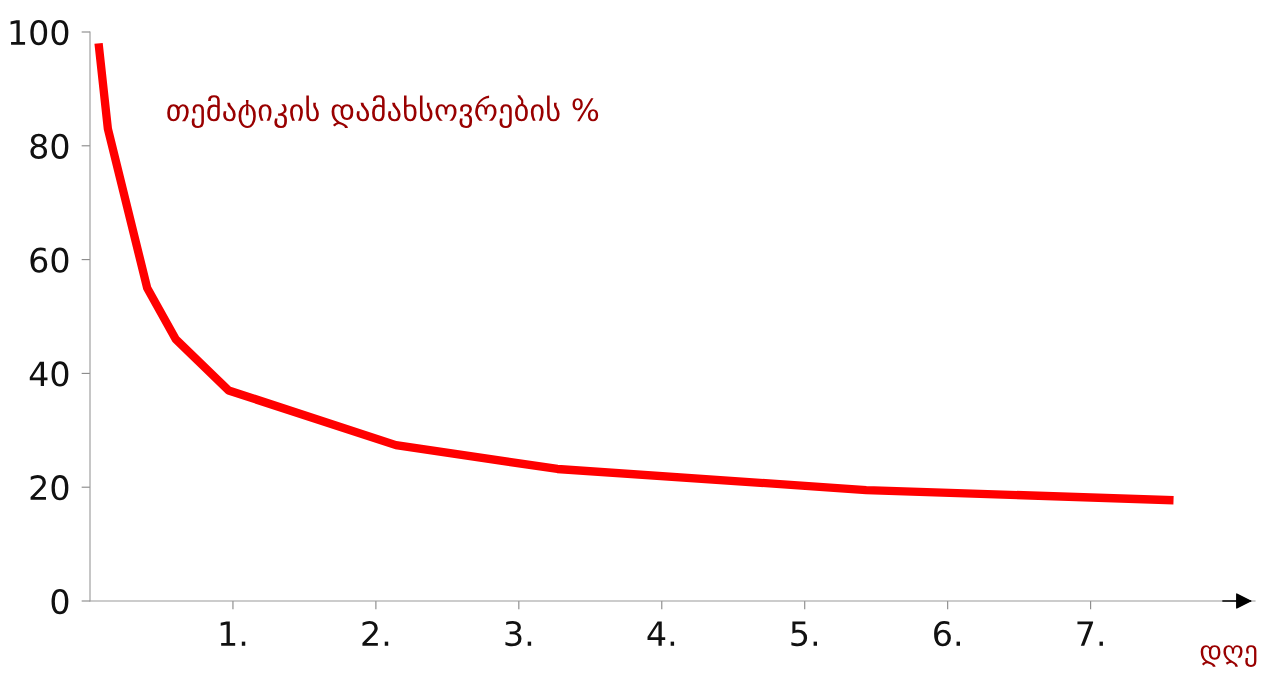  I want to click on x-tick-label: 5., so click(804, 634).